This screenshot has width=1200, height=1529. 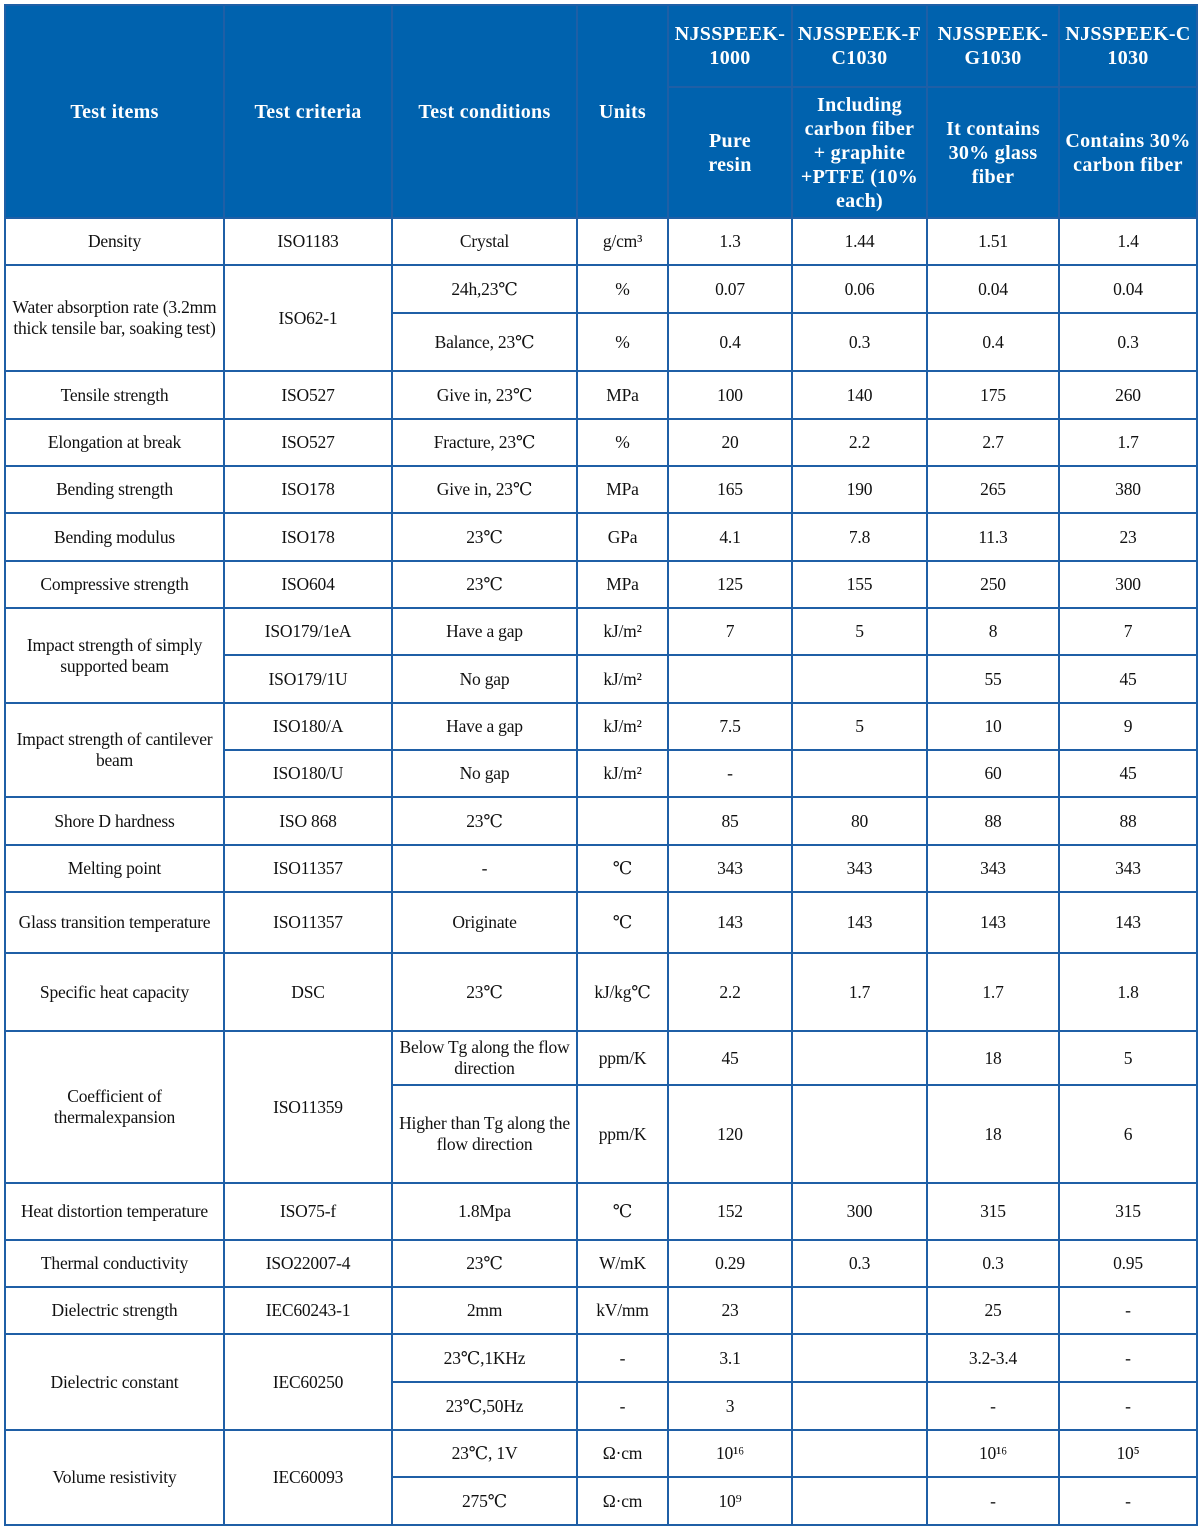 What do you see at coordinates (114, 111) in the screenshot?
I see `header-test-items: Test items` at bounding box center [114, 111].